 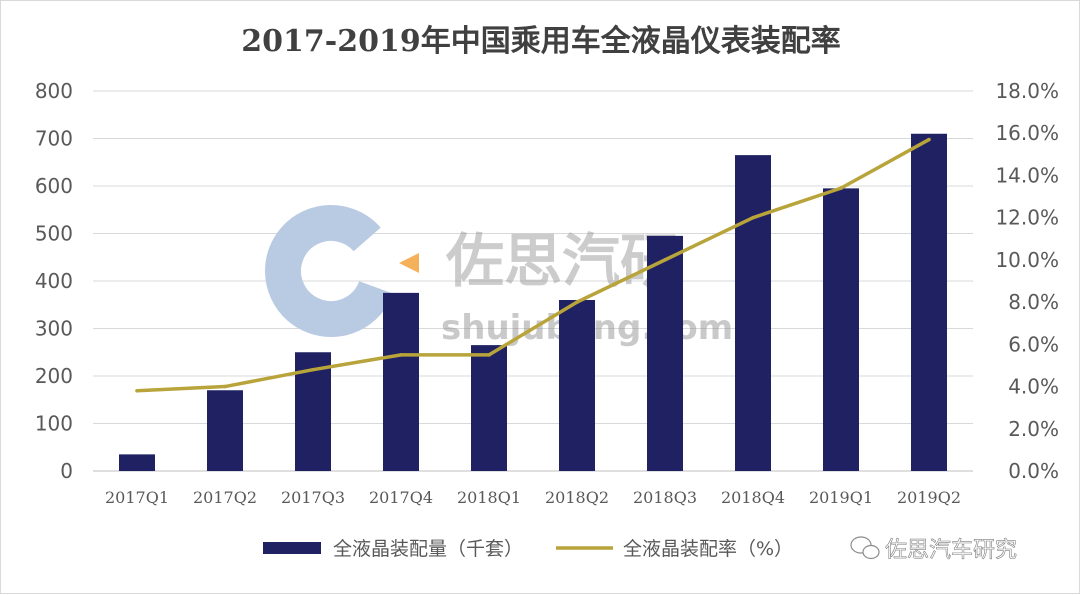 What do you see at coordinates (865, 548) in the screenshot?
I see `wechat-icon` at bounding box center [865, 548].